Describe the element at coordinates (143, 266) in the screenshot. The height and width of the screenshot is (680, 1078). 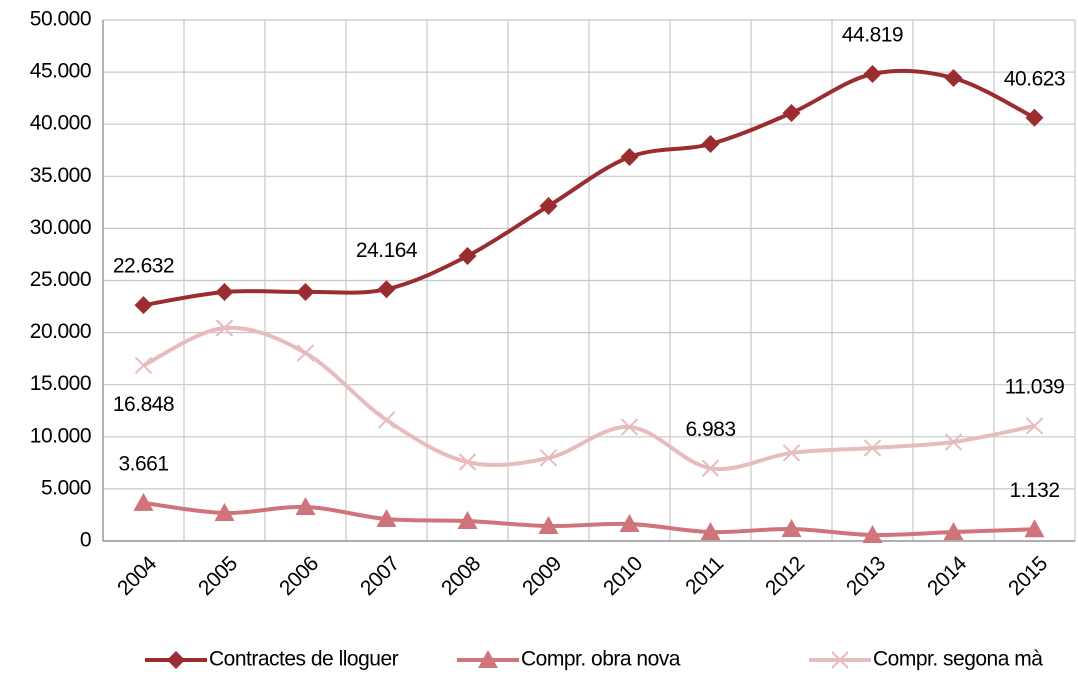
I see `data-label: 22.632` at that location.